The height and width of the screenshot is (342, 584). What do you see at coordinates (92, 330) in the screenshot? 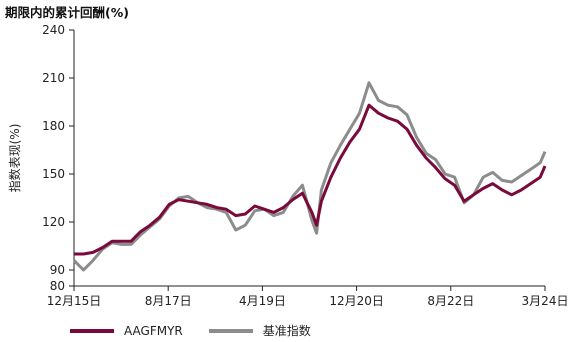
I see `legend-swatch-aagfmyr` at bounding box center [92, 330].